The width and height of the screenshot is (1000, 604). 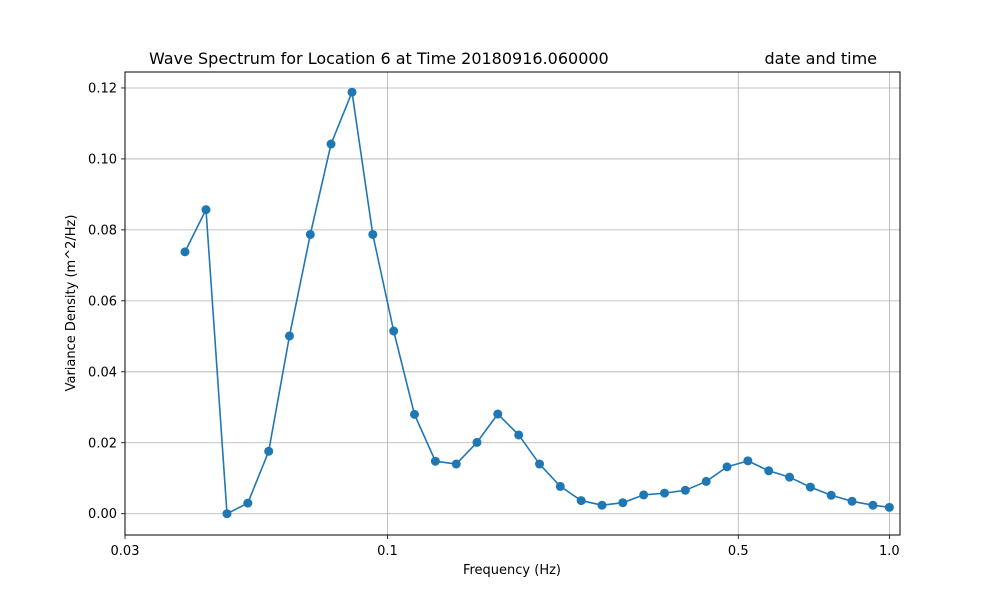 What do you see at coordinates (102, 159) in the screenshot?
I see `y-tick-label: 0.10` at bounding box center [102, 159].